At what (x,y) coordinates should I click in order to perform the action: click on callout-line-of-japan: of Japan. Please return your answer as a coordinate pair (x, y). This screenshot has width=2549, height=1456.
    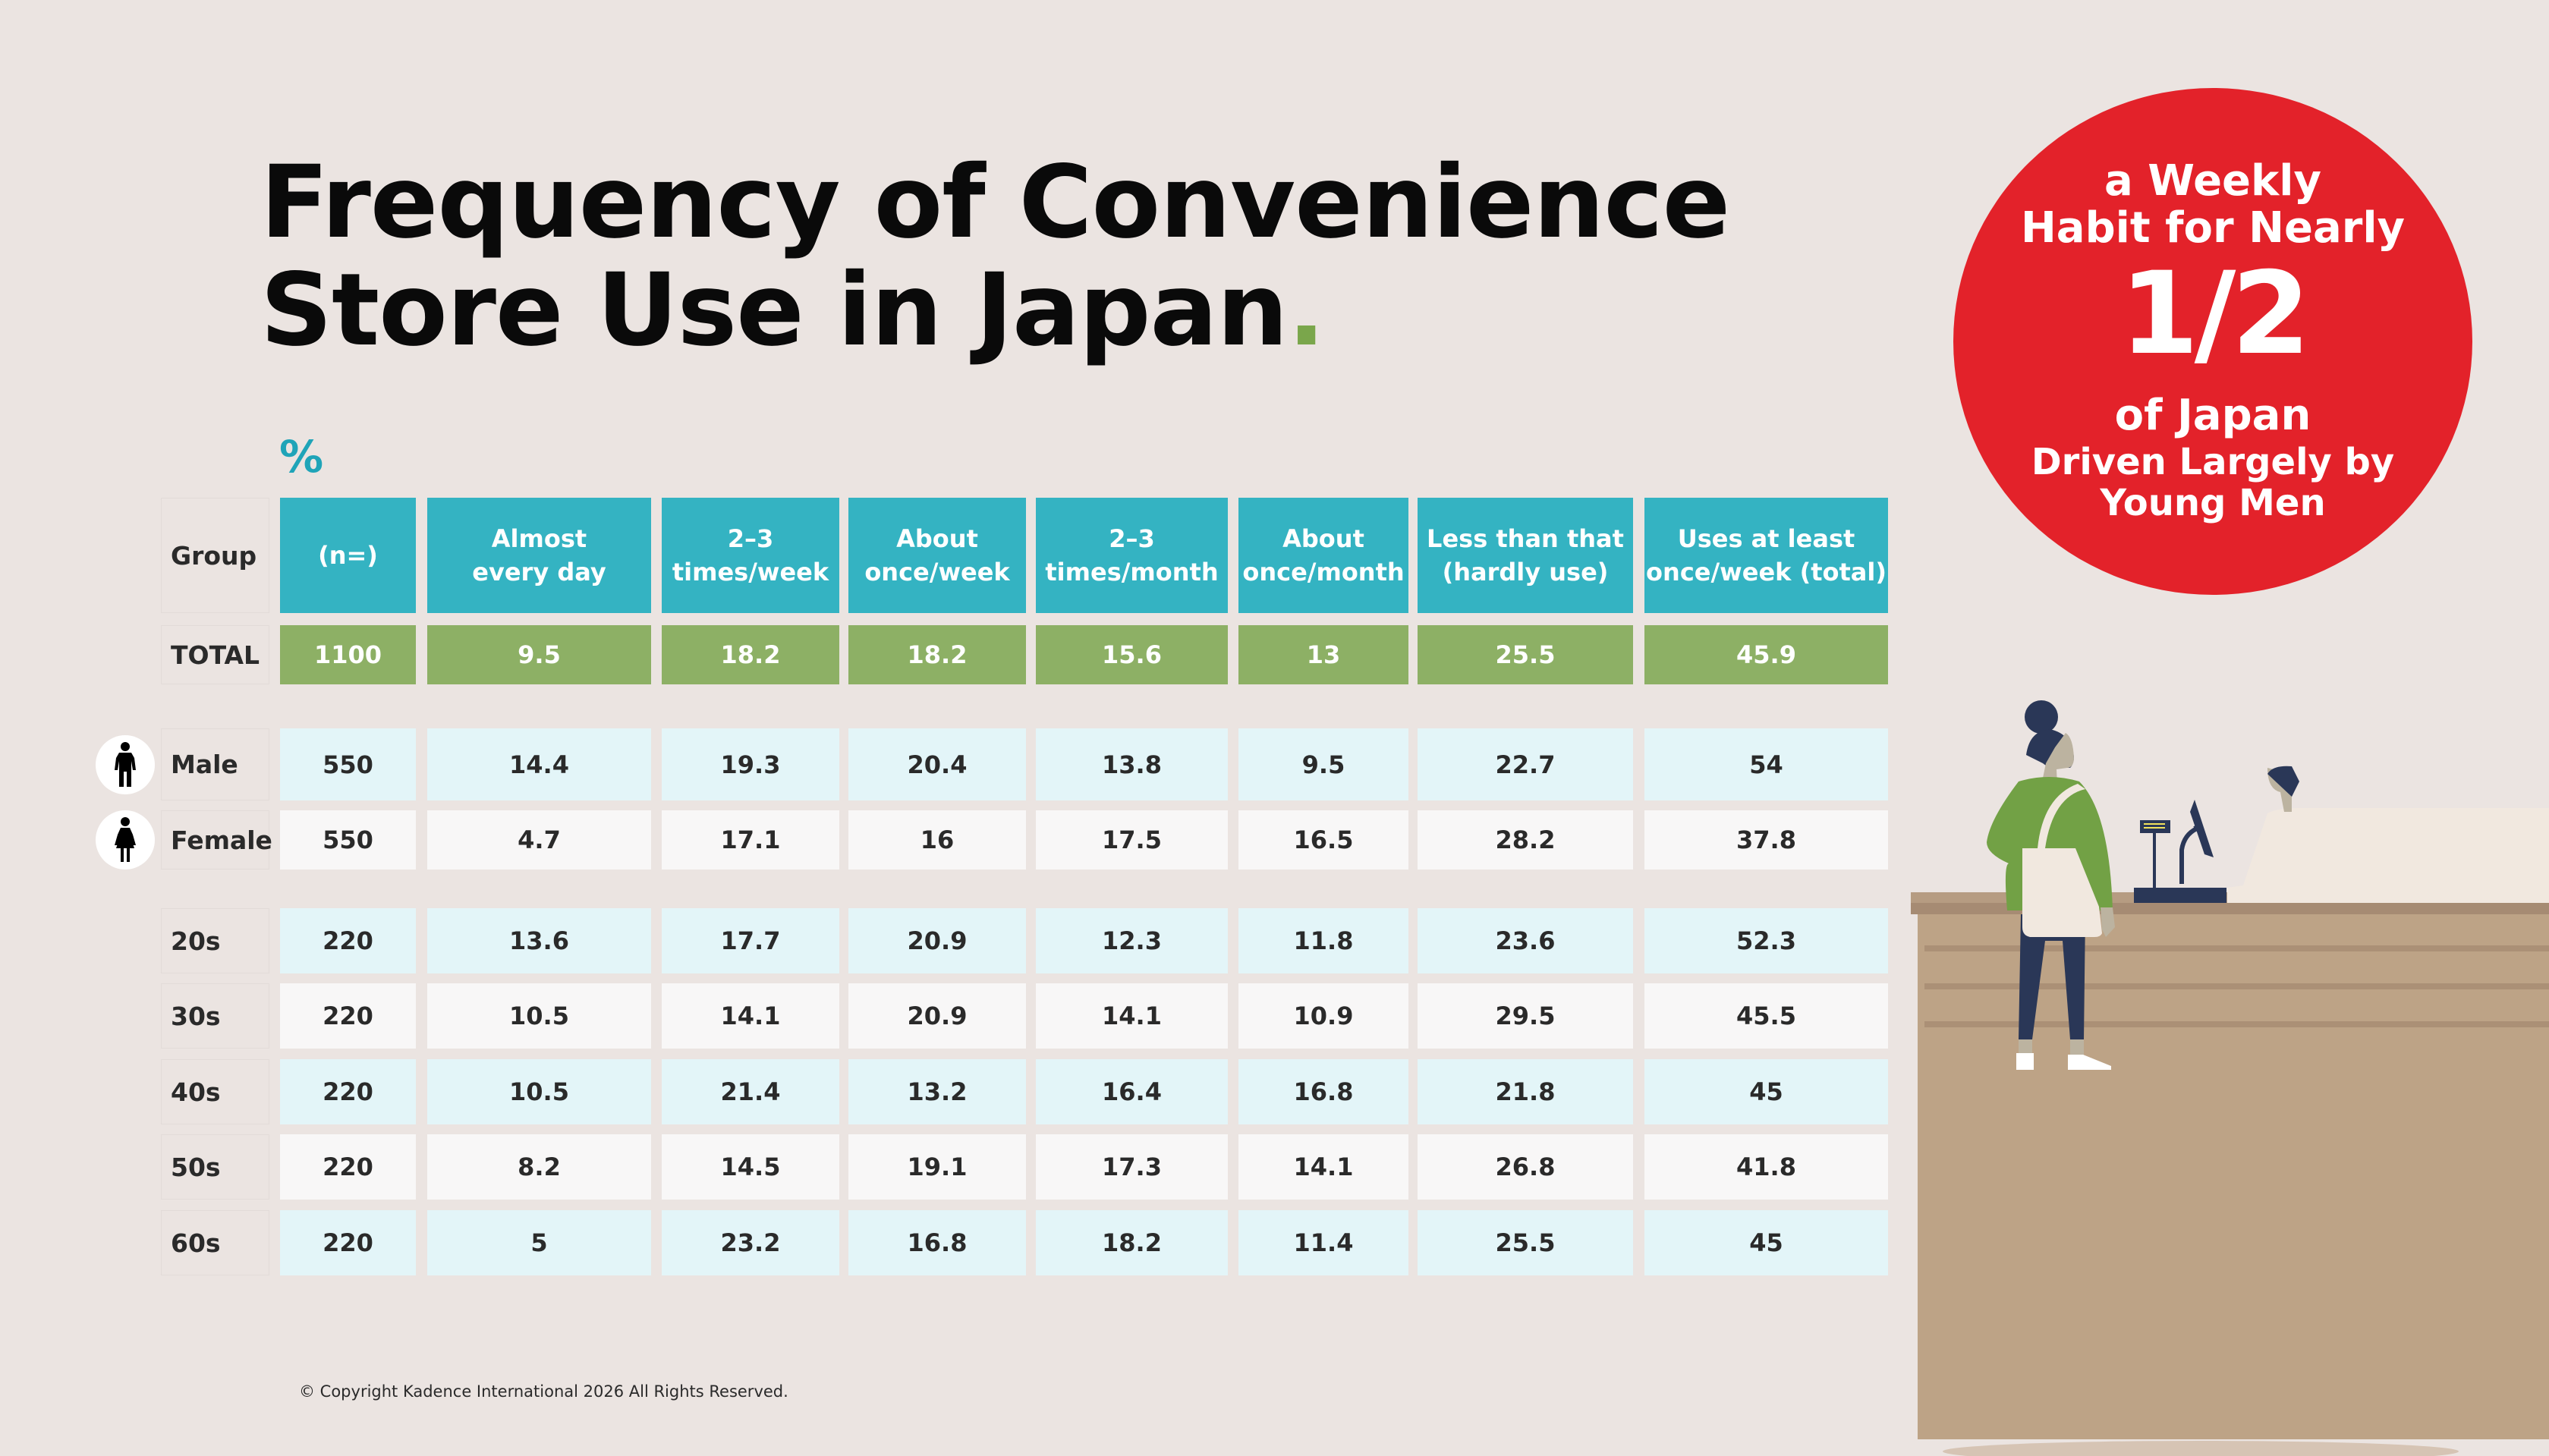
    Looking at the image, I should click on (2213, 415).